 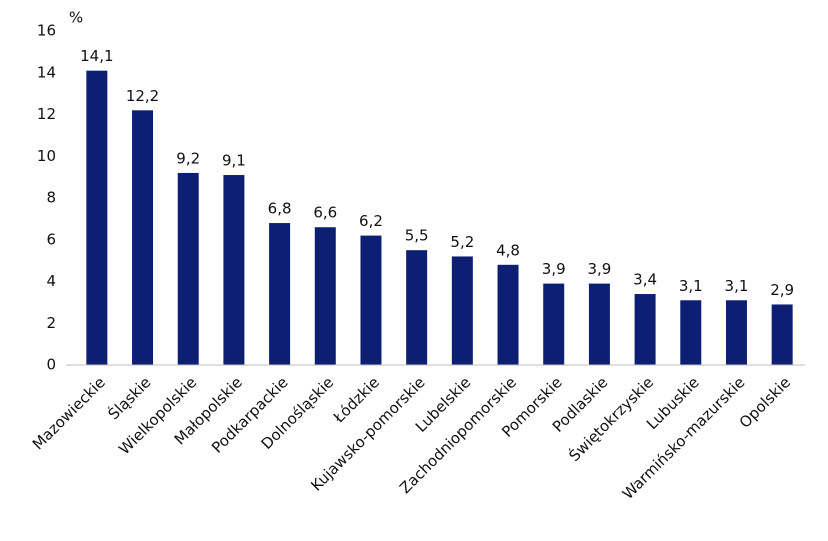 What do you see at coordinates (462, 242) in the screenshot?
I see `value-label: 5,2` at bounding box center [462, 242].